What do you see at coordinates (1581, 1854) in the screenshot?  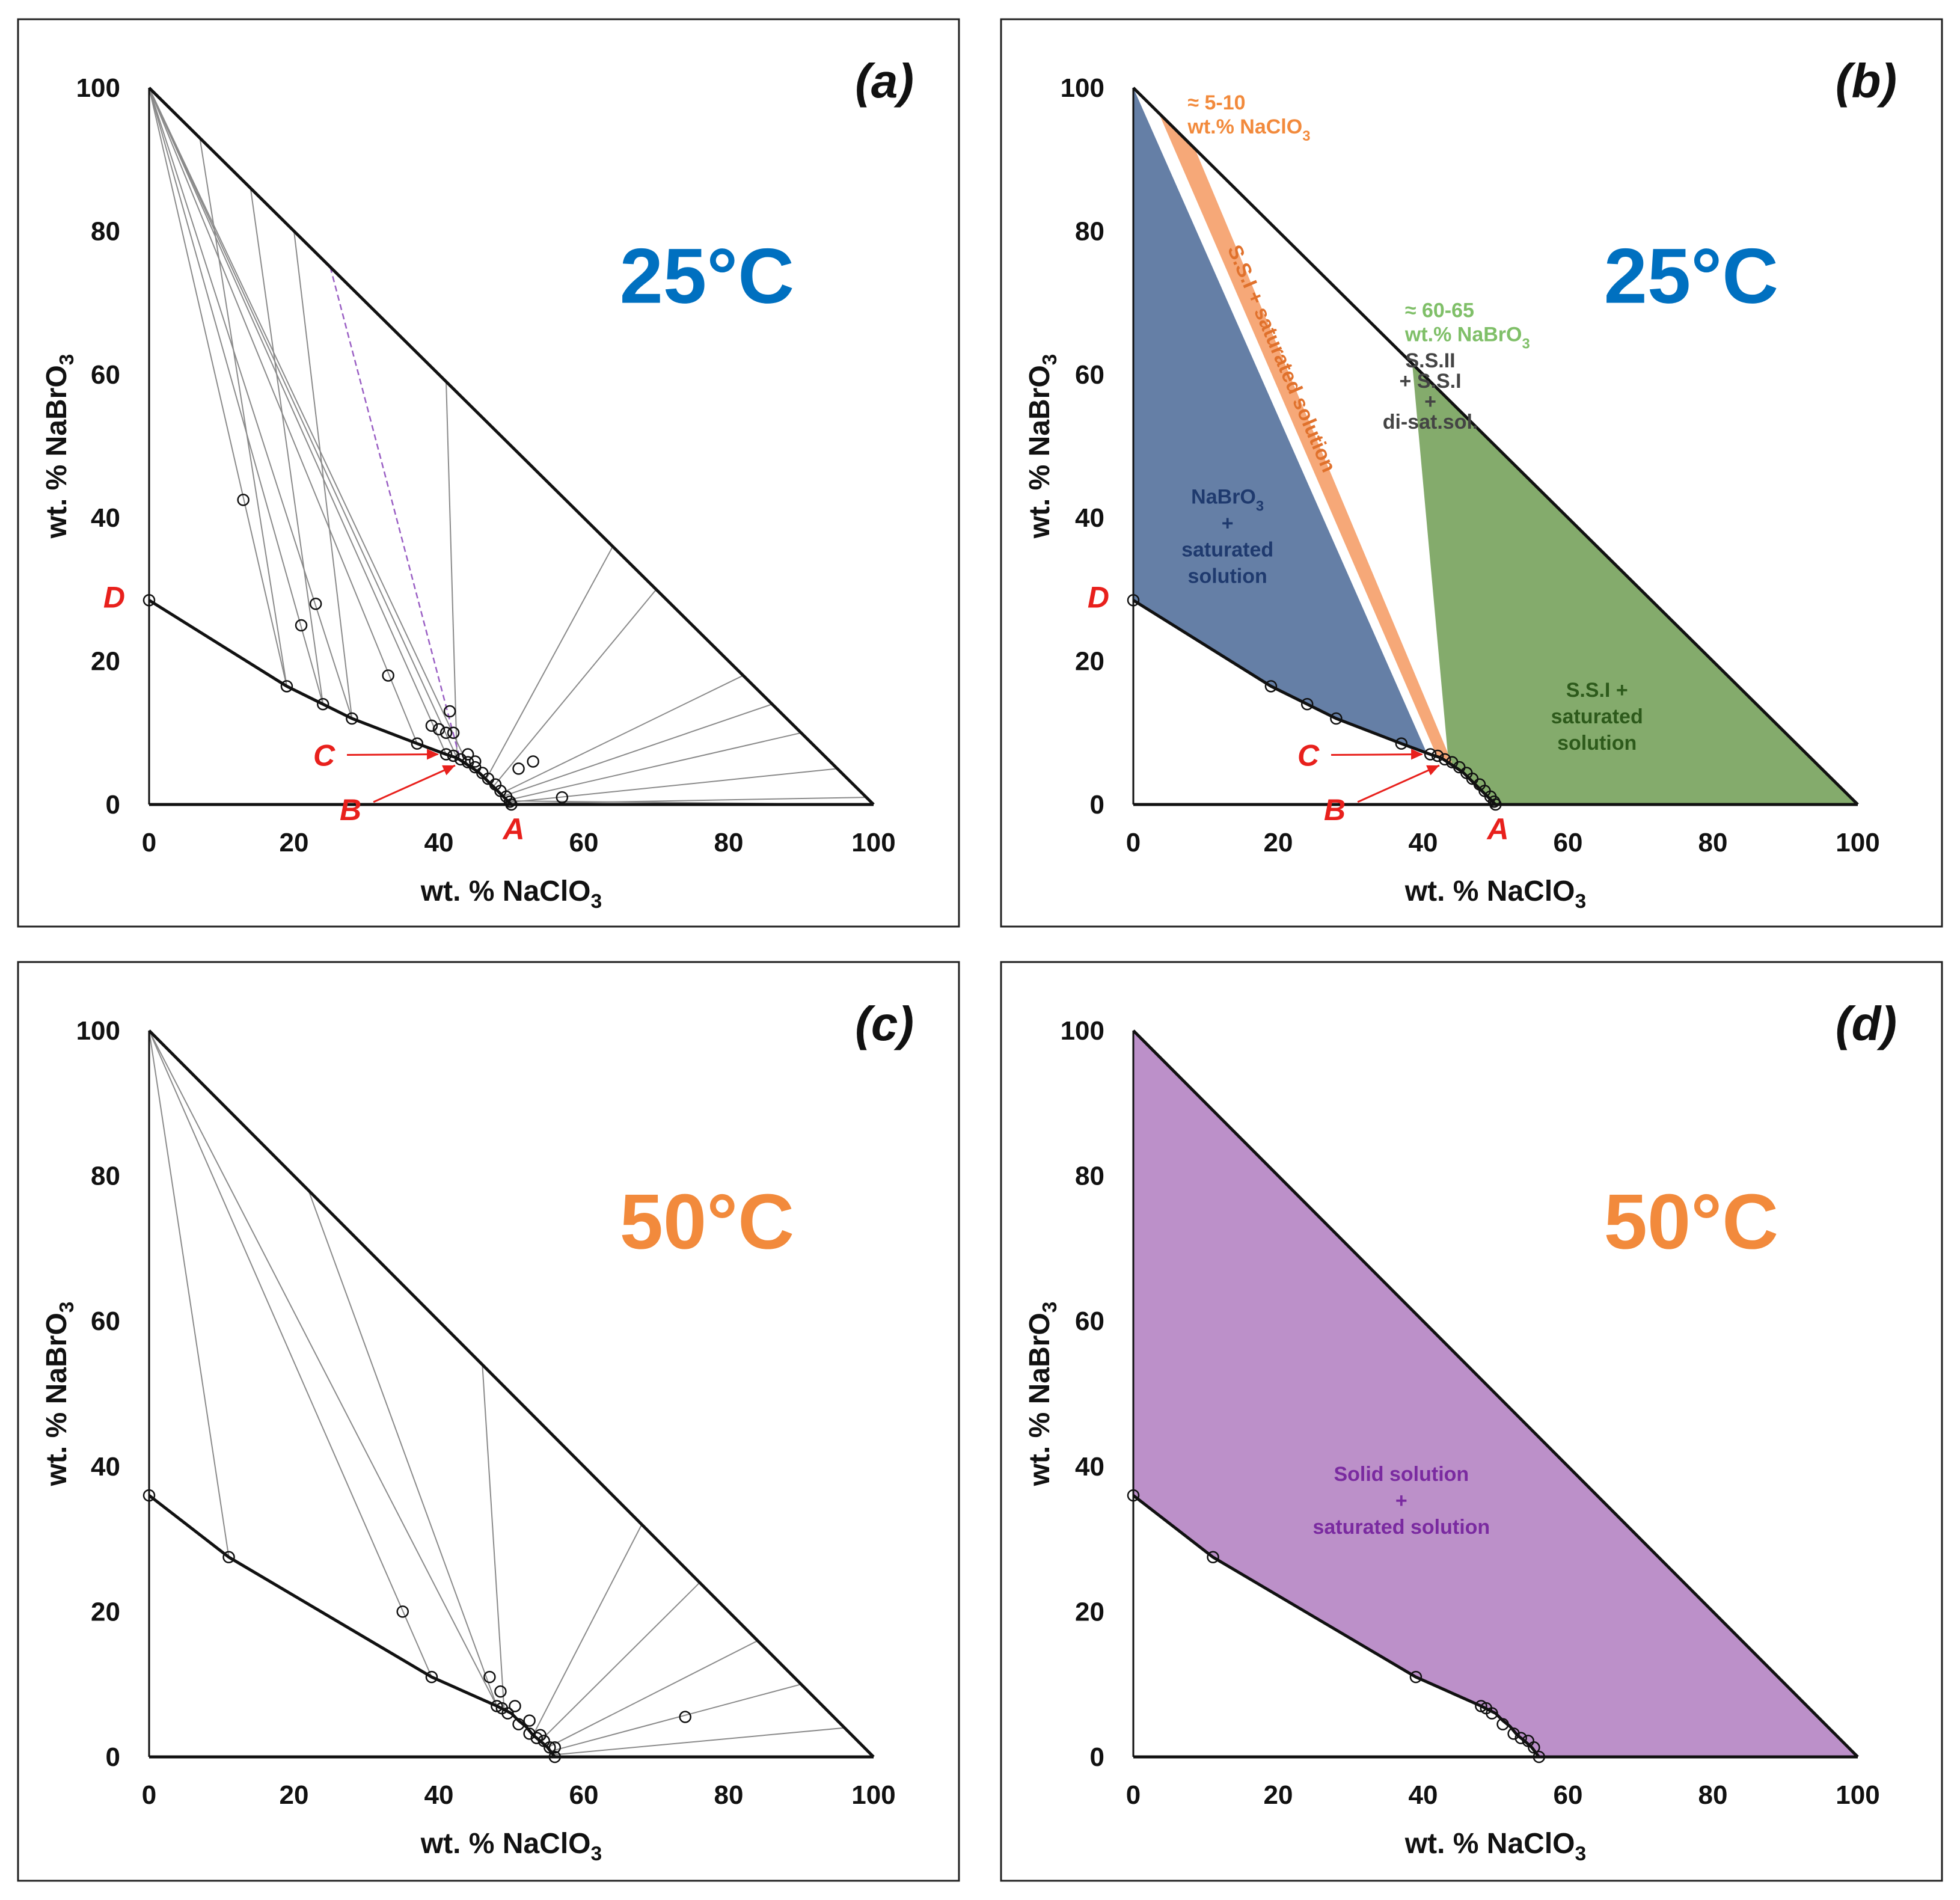 I see `x-axis-label-subscript: 3` at bounding box center [1581, 1854].